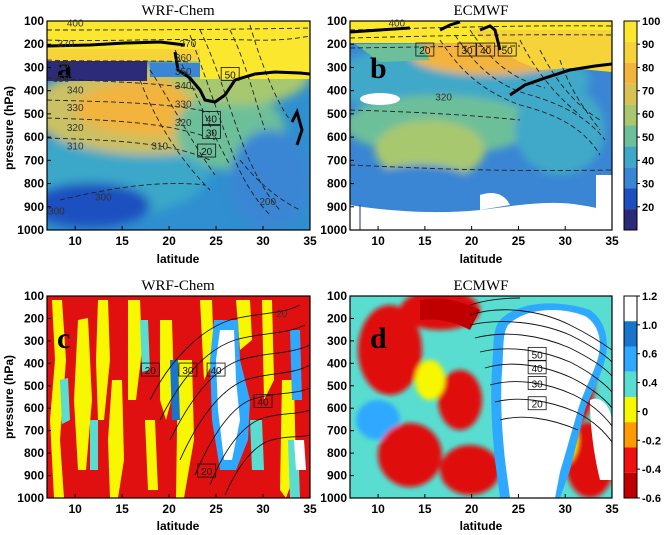  What do you see at coordinates (267, 202) in the screenshot?
I see `panel-a-contour-label: 200` at bounding box center [267, 202].